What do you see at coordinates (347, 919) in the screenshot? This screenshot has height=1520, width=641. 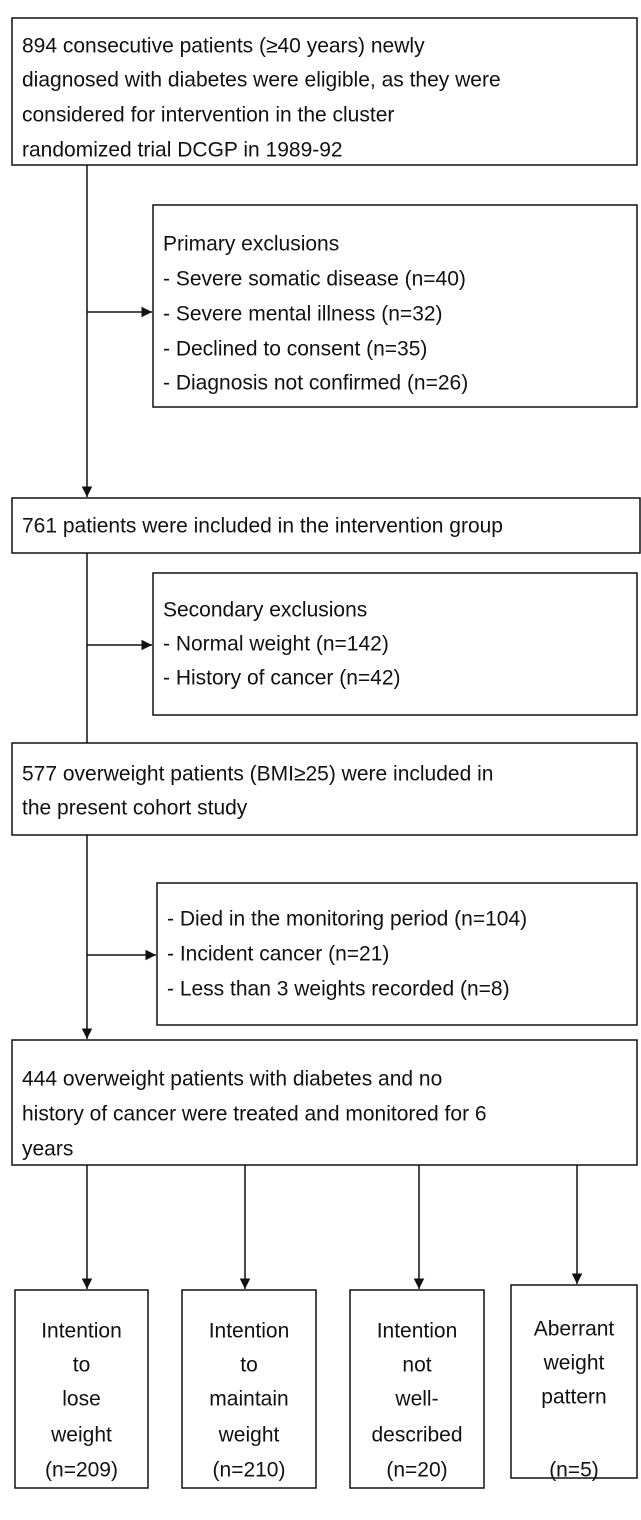 I see `box-text: - Died in the monitoring period (n=104)` at bounding box center [347, 919].